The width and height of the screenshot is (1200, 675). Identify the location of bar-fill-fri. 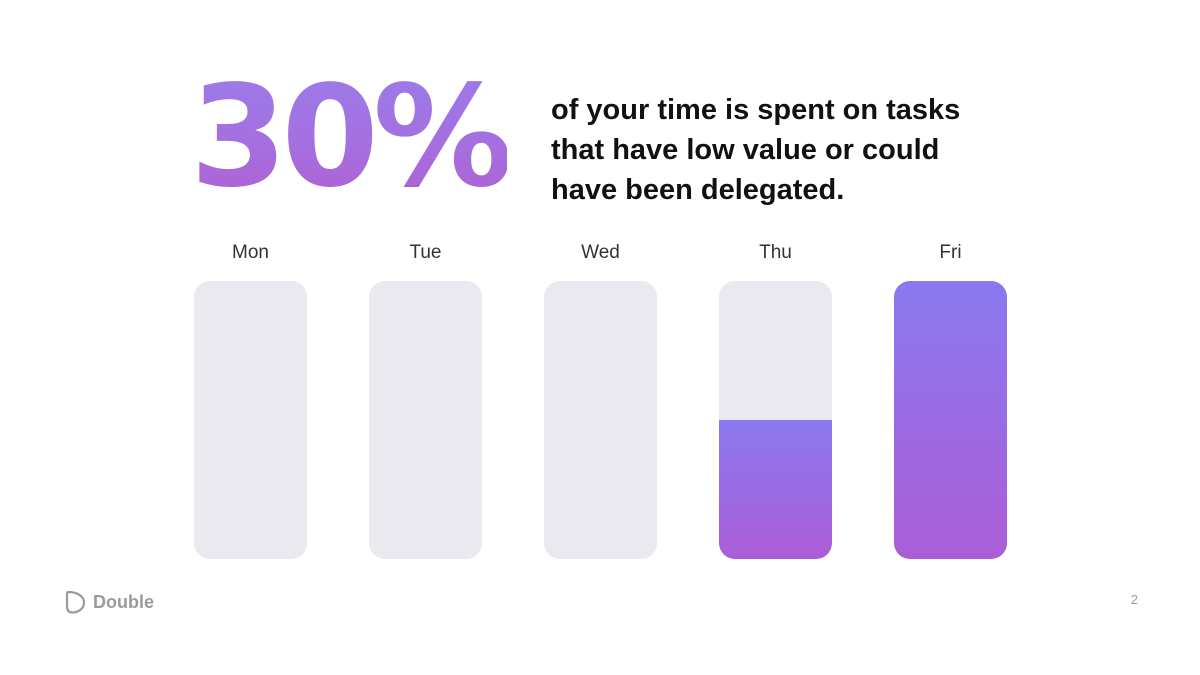
(950, 420).